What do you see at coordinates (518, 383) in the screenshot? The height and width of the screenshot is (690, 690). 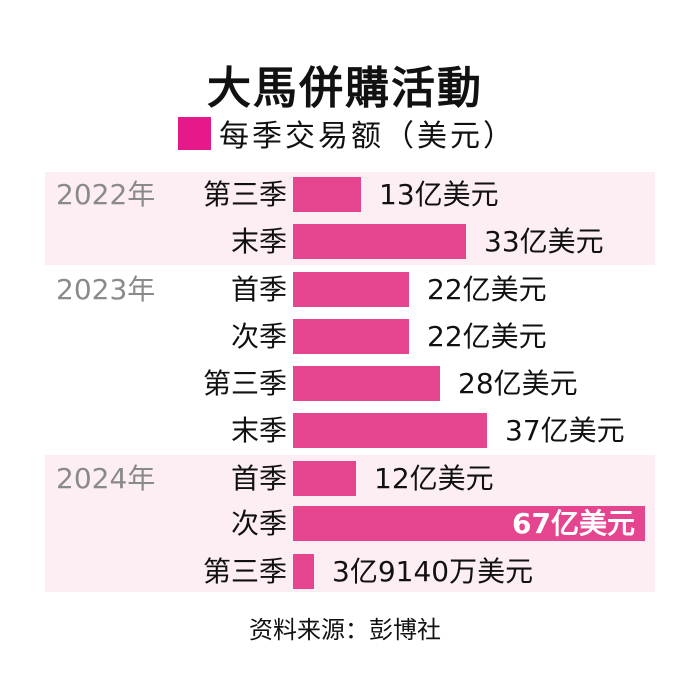 I see `value-label: 28亿美元` at bounding box center [518, 383].